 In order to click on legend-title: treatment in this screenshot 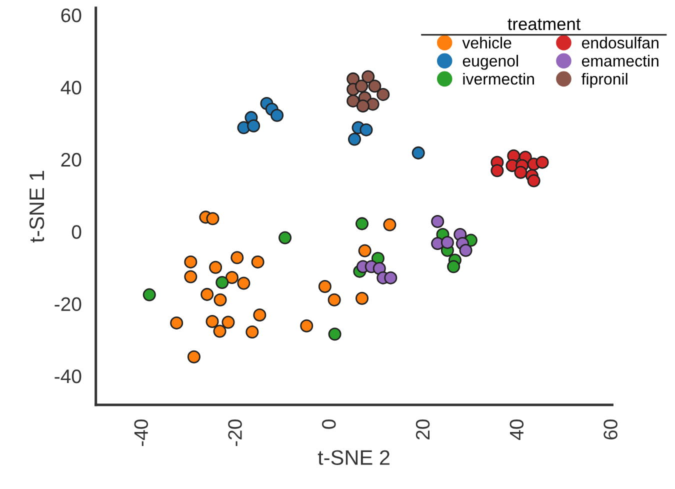, I will do `click(544, 24)`.